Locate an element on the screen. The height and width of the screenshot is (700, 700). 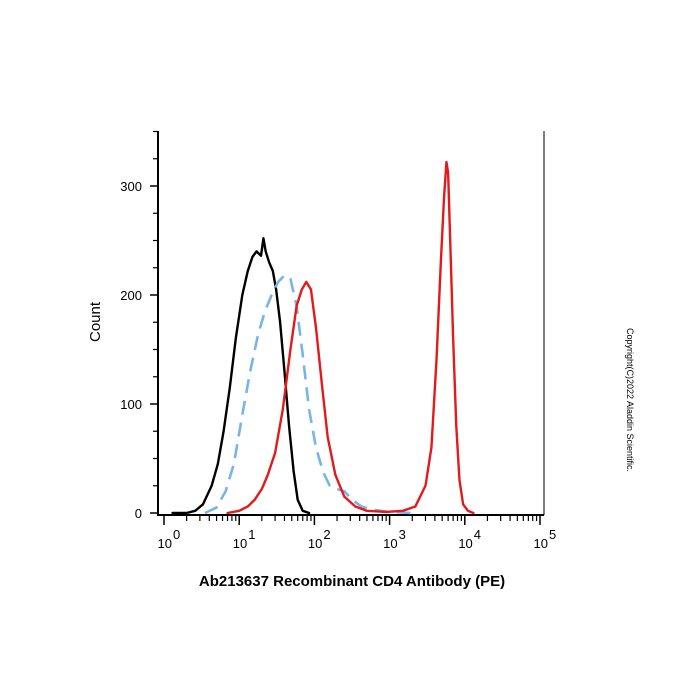
y-tick-label: 300 is located at coordinates (131, 186).